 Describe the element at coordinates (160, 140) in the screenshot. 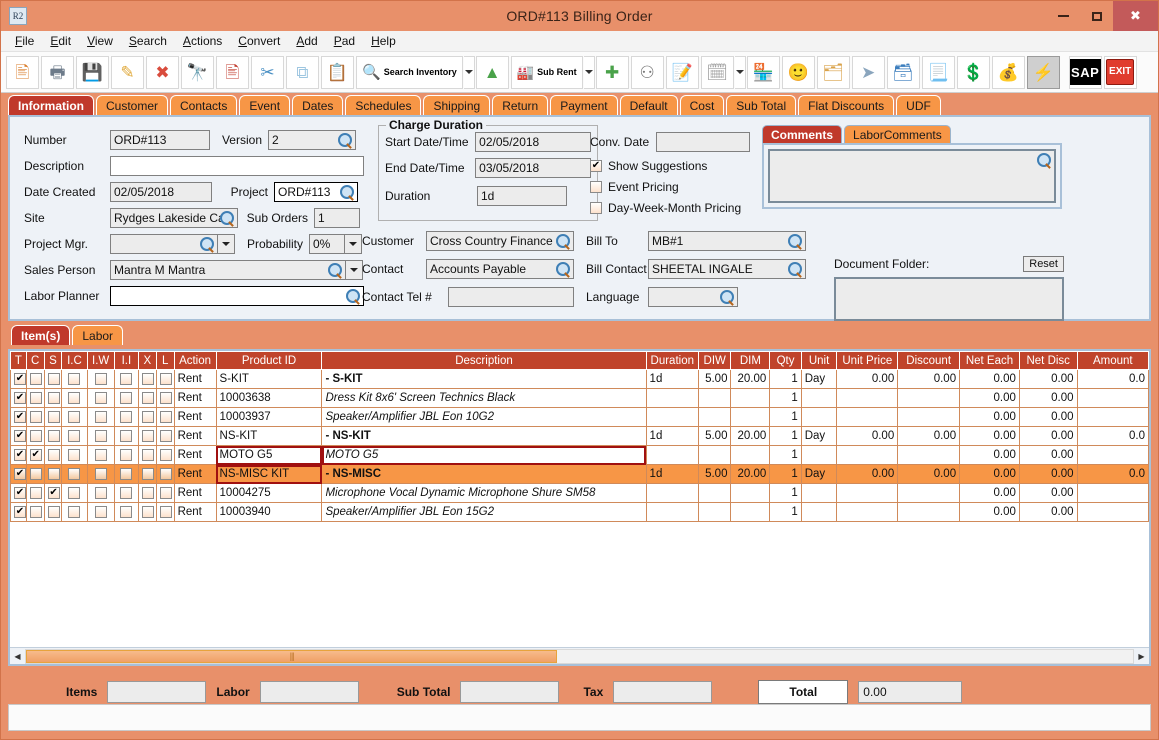

I see `number-field: ORD#113` at that location.